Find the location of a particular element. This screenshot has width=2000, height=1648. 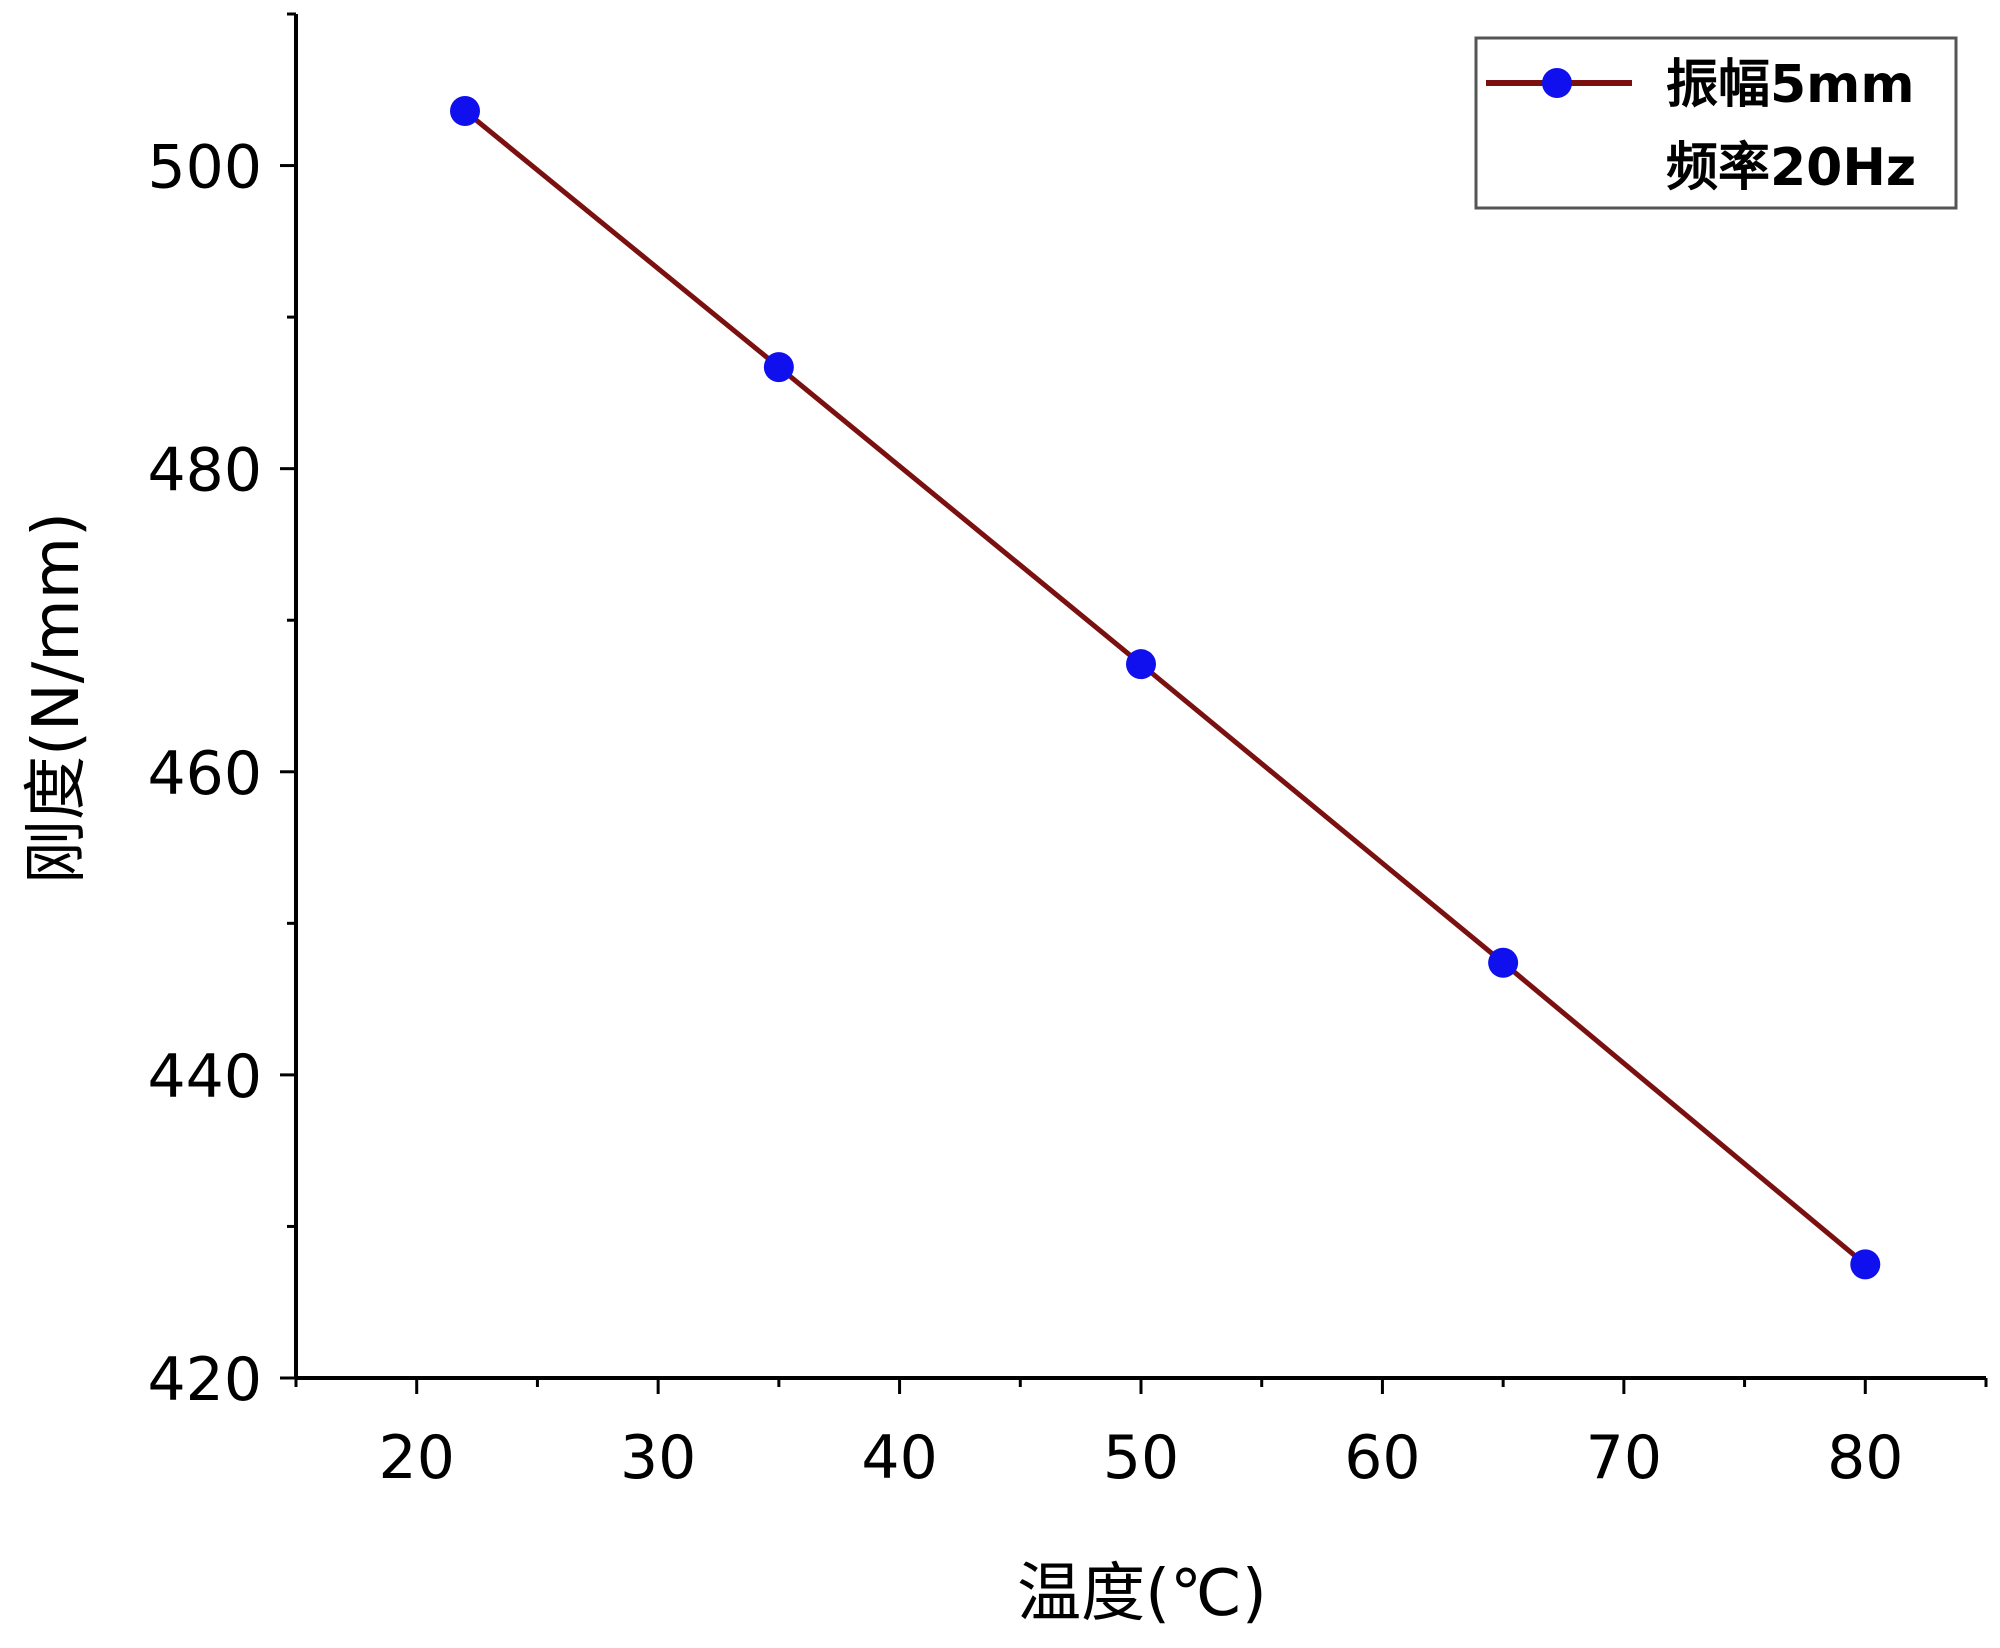

y-axis-title: 刚度(N/mm) is located at coordinates (57, 698).